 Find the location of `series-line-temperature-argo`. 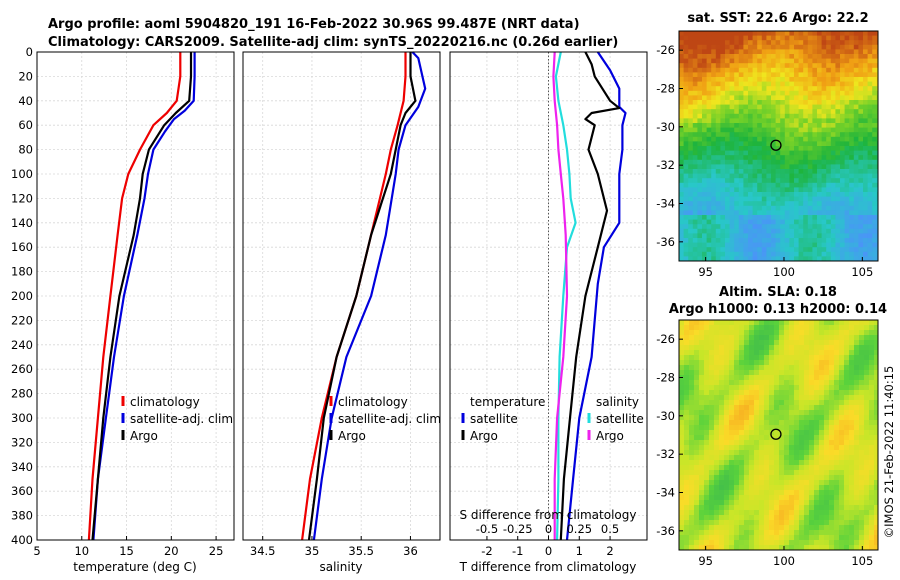

series-line-temperature-argo is located at coordinates (590, 296).